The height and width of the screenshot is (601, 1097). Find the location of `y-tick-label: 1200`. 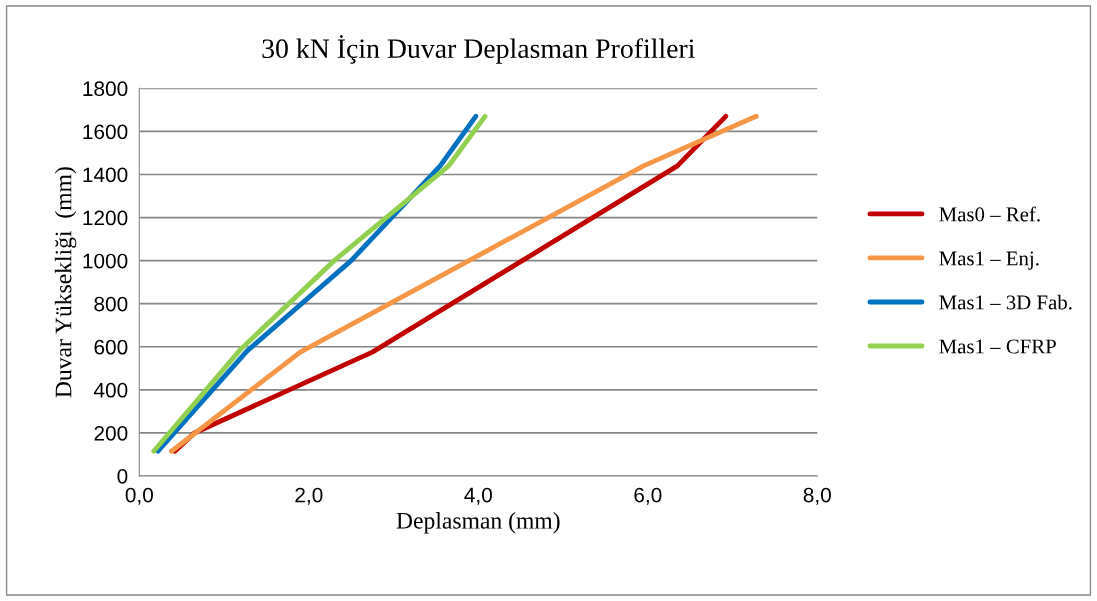

y-tick-label: 1200 is located at coordinates (105, 218).